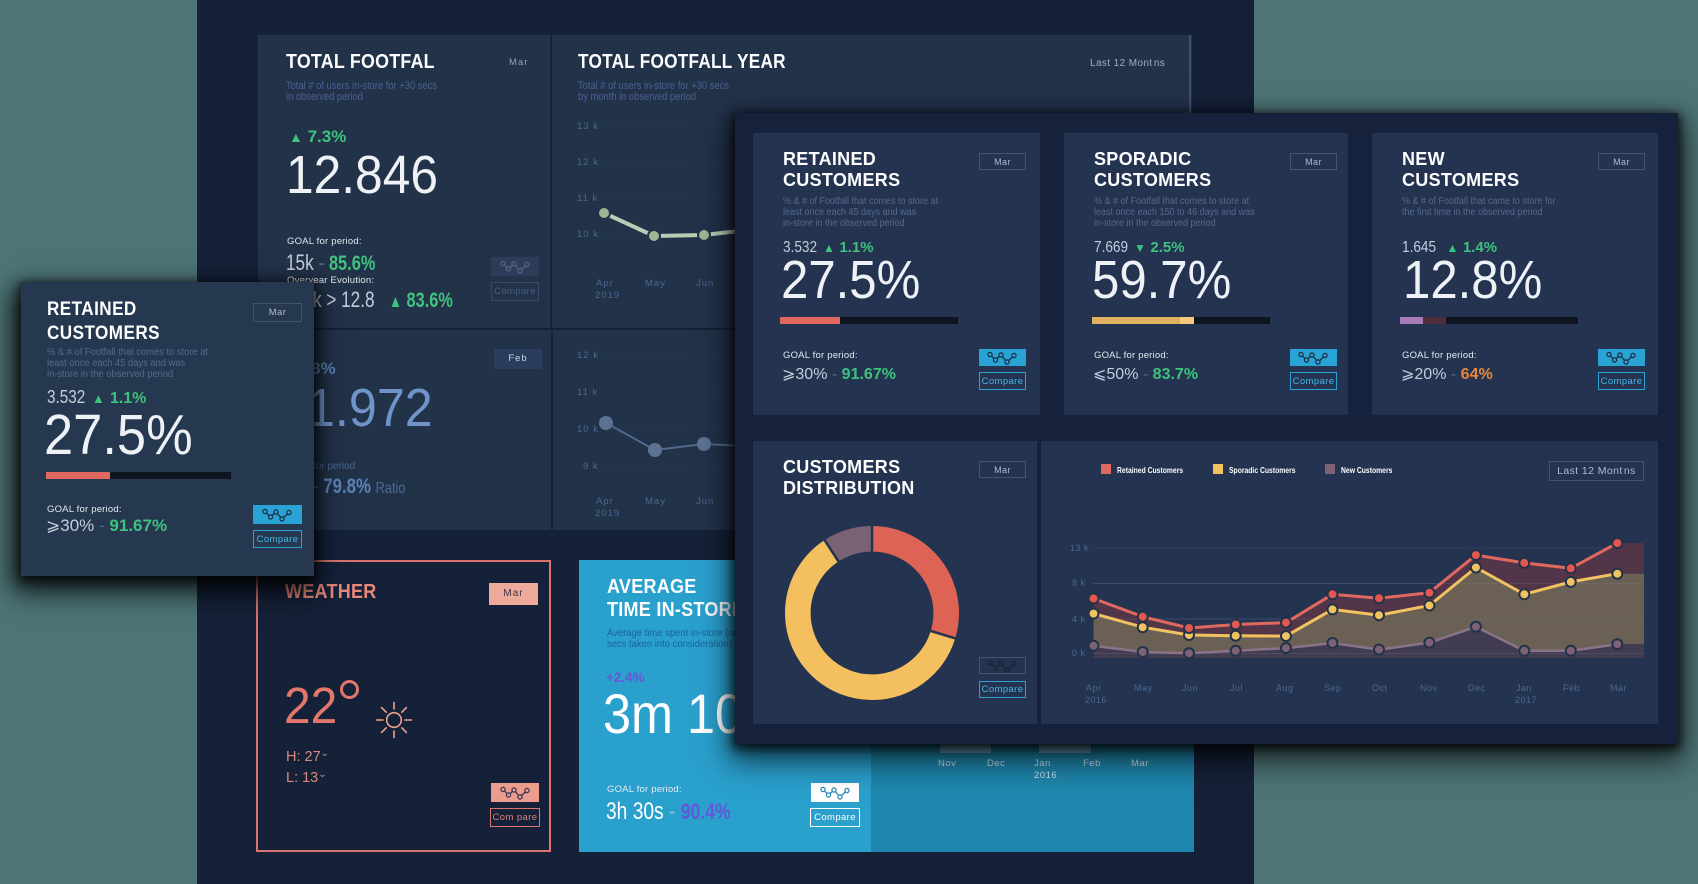 The height and width of the screenshot is (884, 1698). I want to click on svg-text: Sep, so click(1333, 688).